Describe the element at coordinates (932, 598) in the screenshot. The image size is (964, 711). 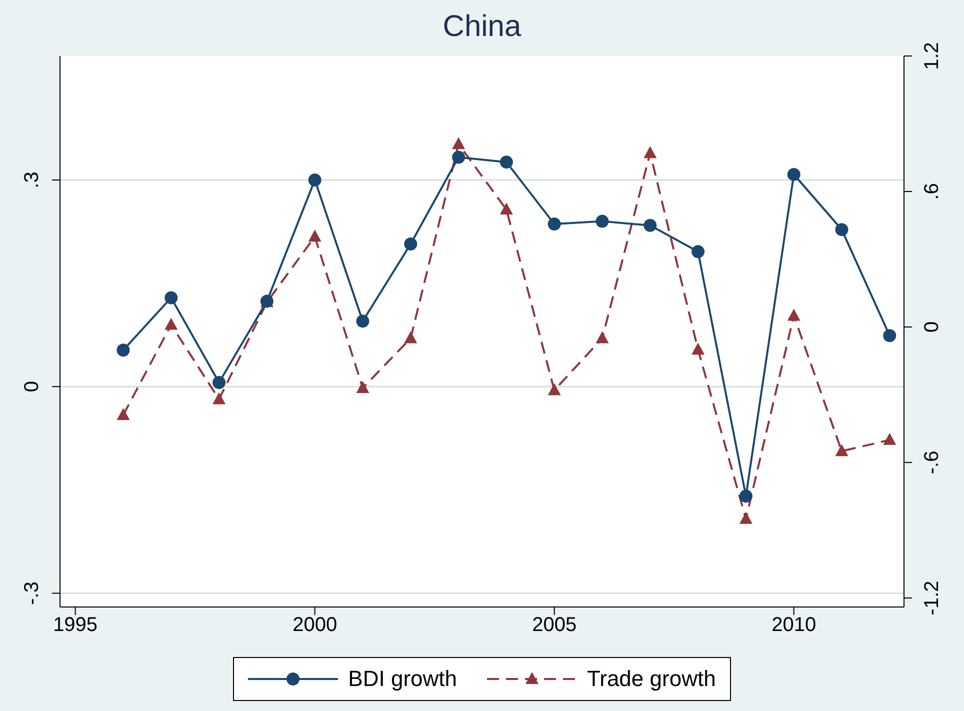
I see `y2-tick-label: -1.2` at that location.